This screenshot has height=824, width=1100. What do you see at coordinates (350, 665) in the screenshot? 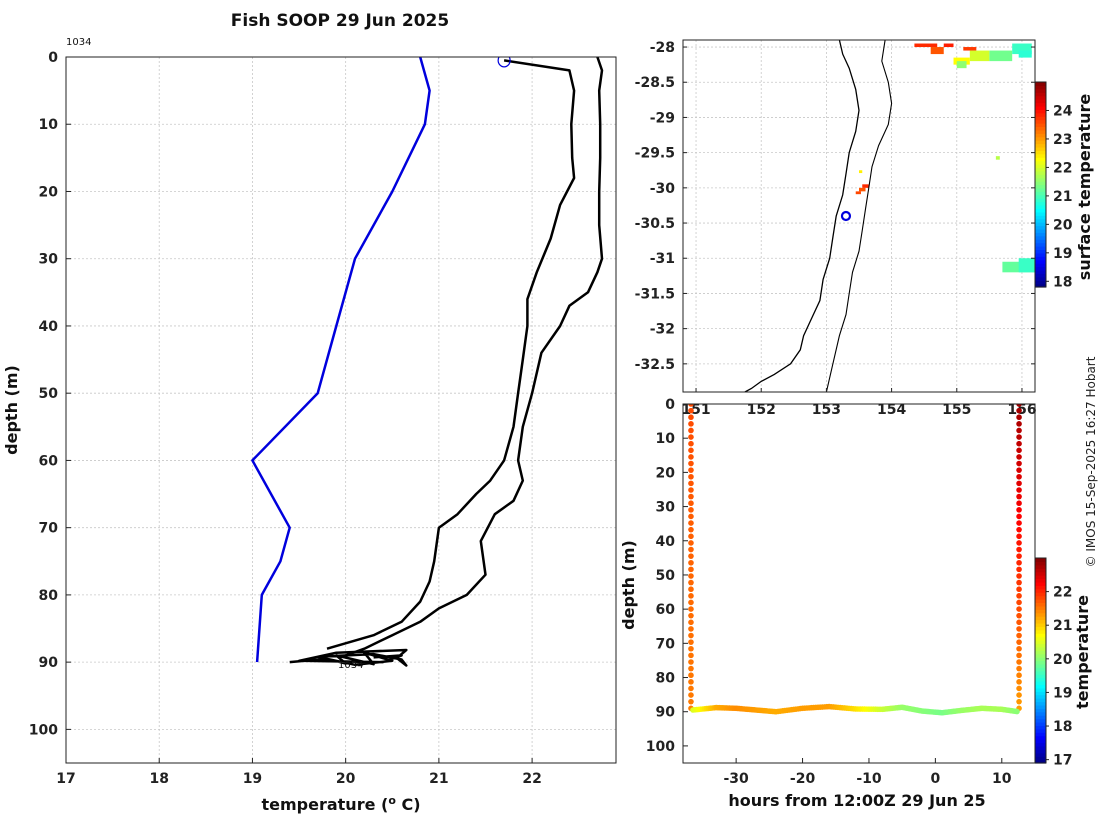
I see `profile-id-bottom: 1034` at bounding box center [350, 665].